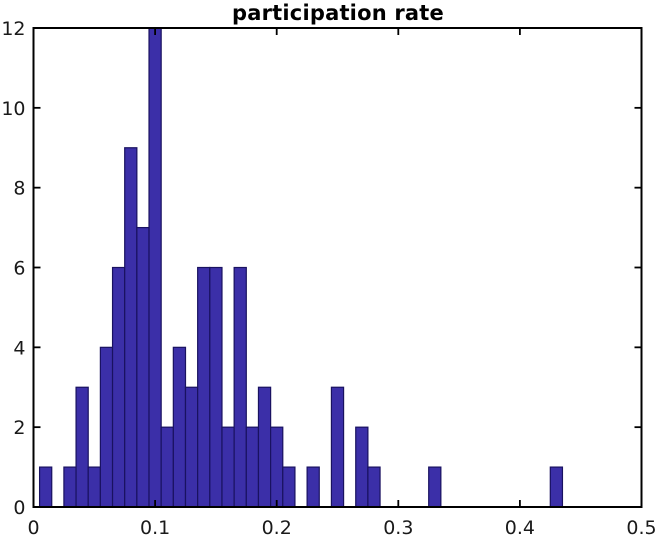  Describe the element at coordinates (19, 269) in the screenshot. I see `y-tick-label: 6` at that location.